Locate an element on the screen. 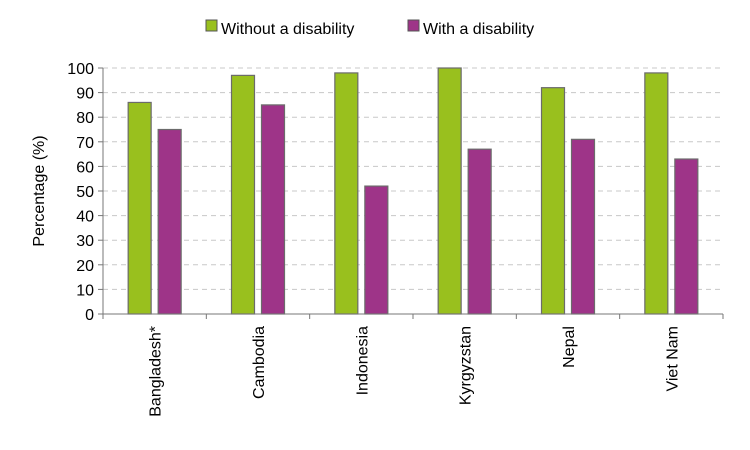 The image size is (750, 450). y-axis-label: Percentage (%) is located at coordinates (39, 190).